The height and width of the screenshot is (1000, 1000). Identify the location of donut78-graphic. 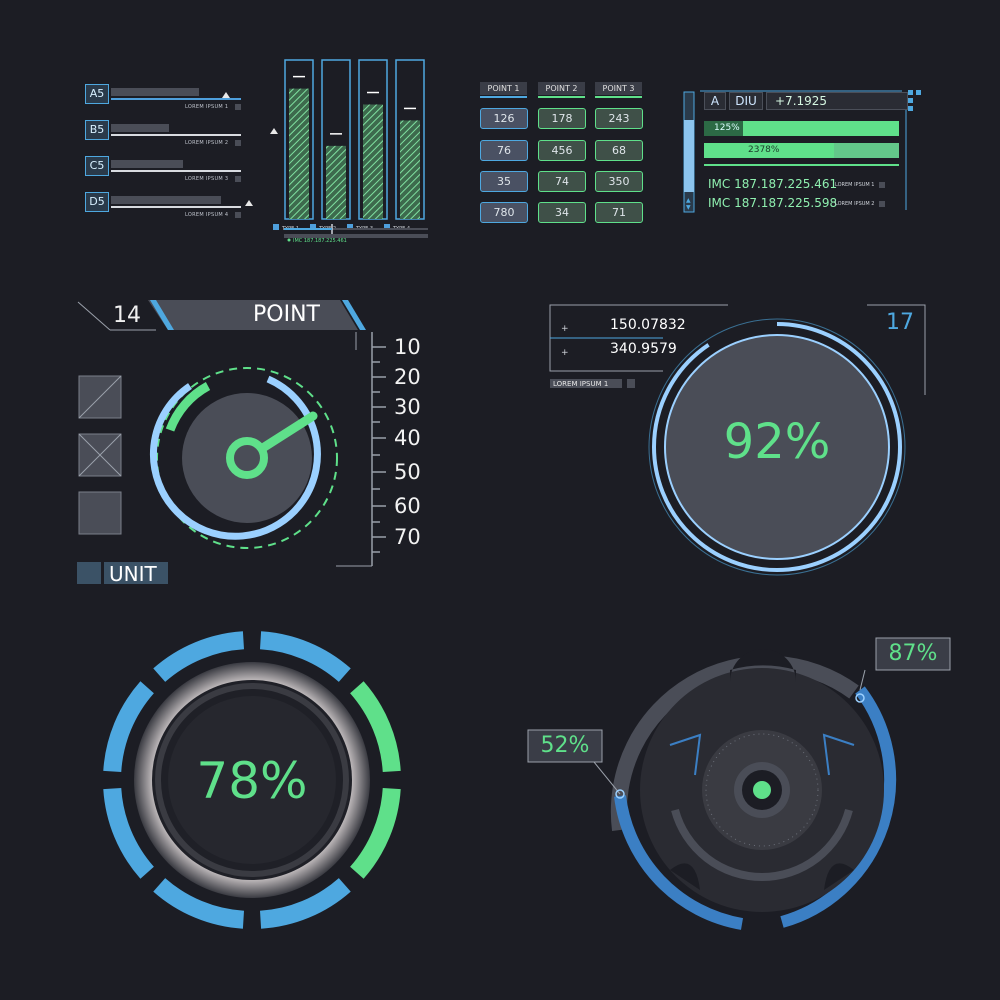
(252, 780).